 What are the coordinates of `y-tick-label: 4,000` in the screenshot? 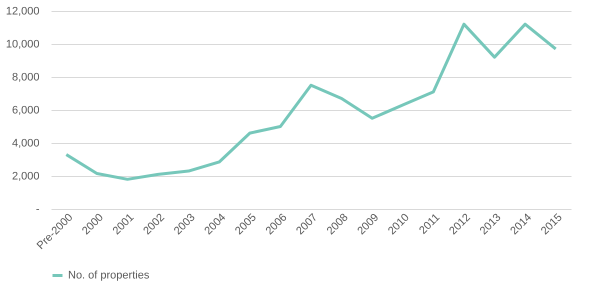 It's located at (26, 144).